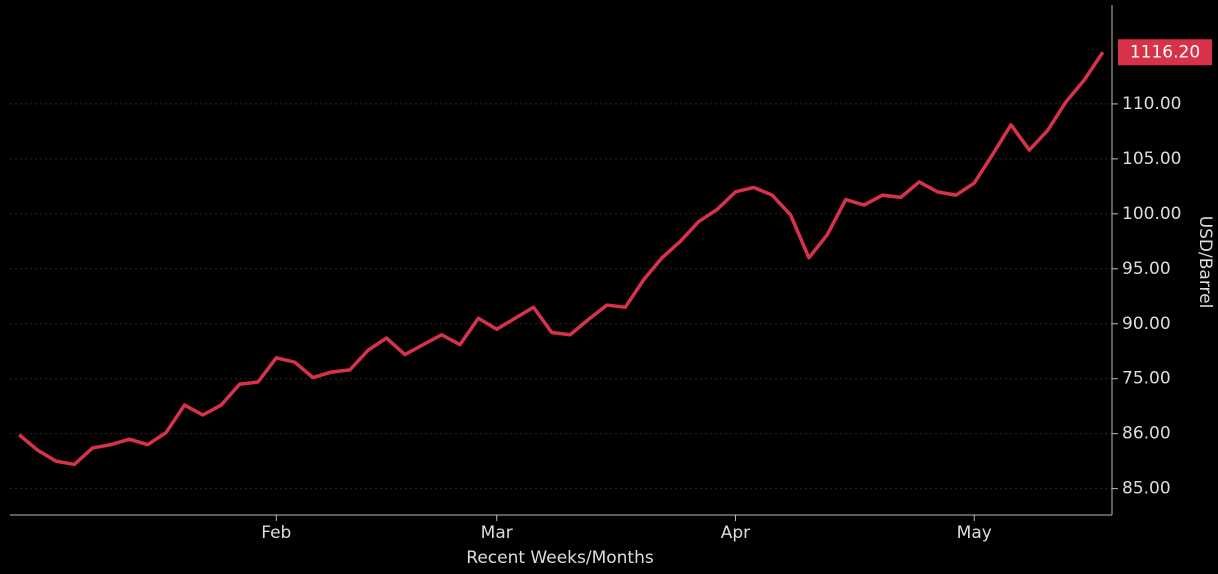  Describe the element at coordinates (1146, 324) in the screenshot. I see `y-tick-label: 90.00` at that location.